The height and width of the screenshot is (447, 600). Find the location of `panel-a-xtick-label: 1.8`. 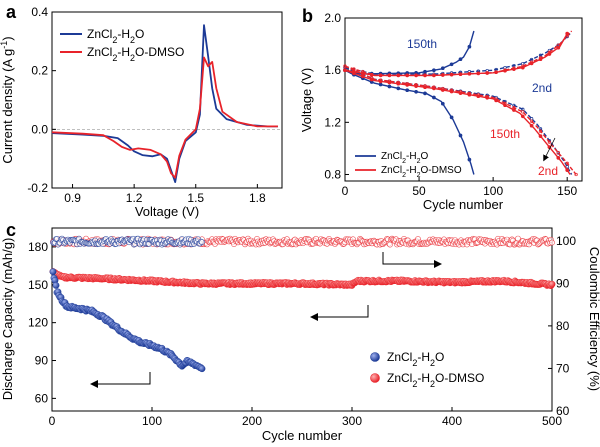

panel-a-xtick-label: 1.8 is located at coordinates (257, 198).